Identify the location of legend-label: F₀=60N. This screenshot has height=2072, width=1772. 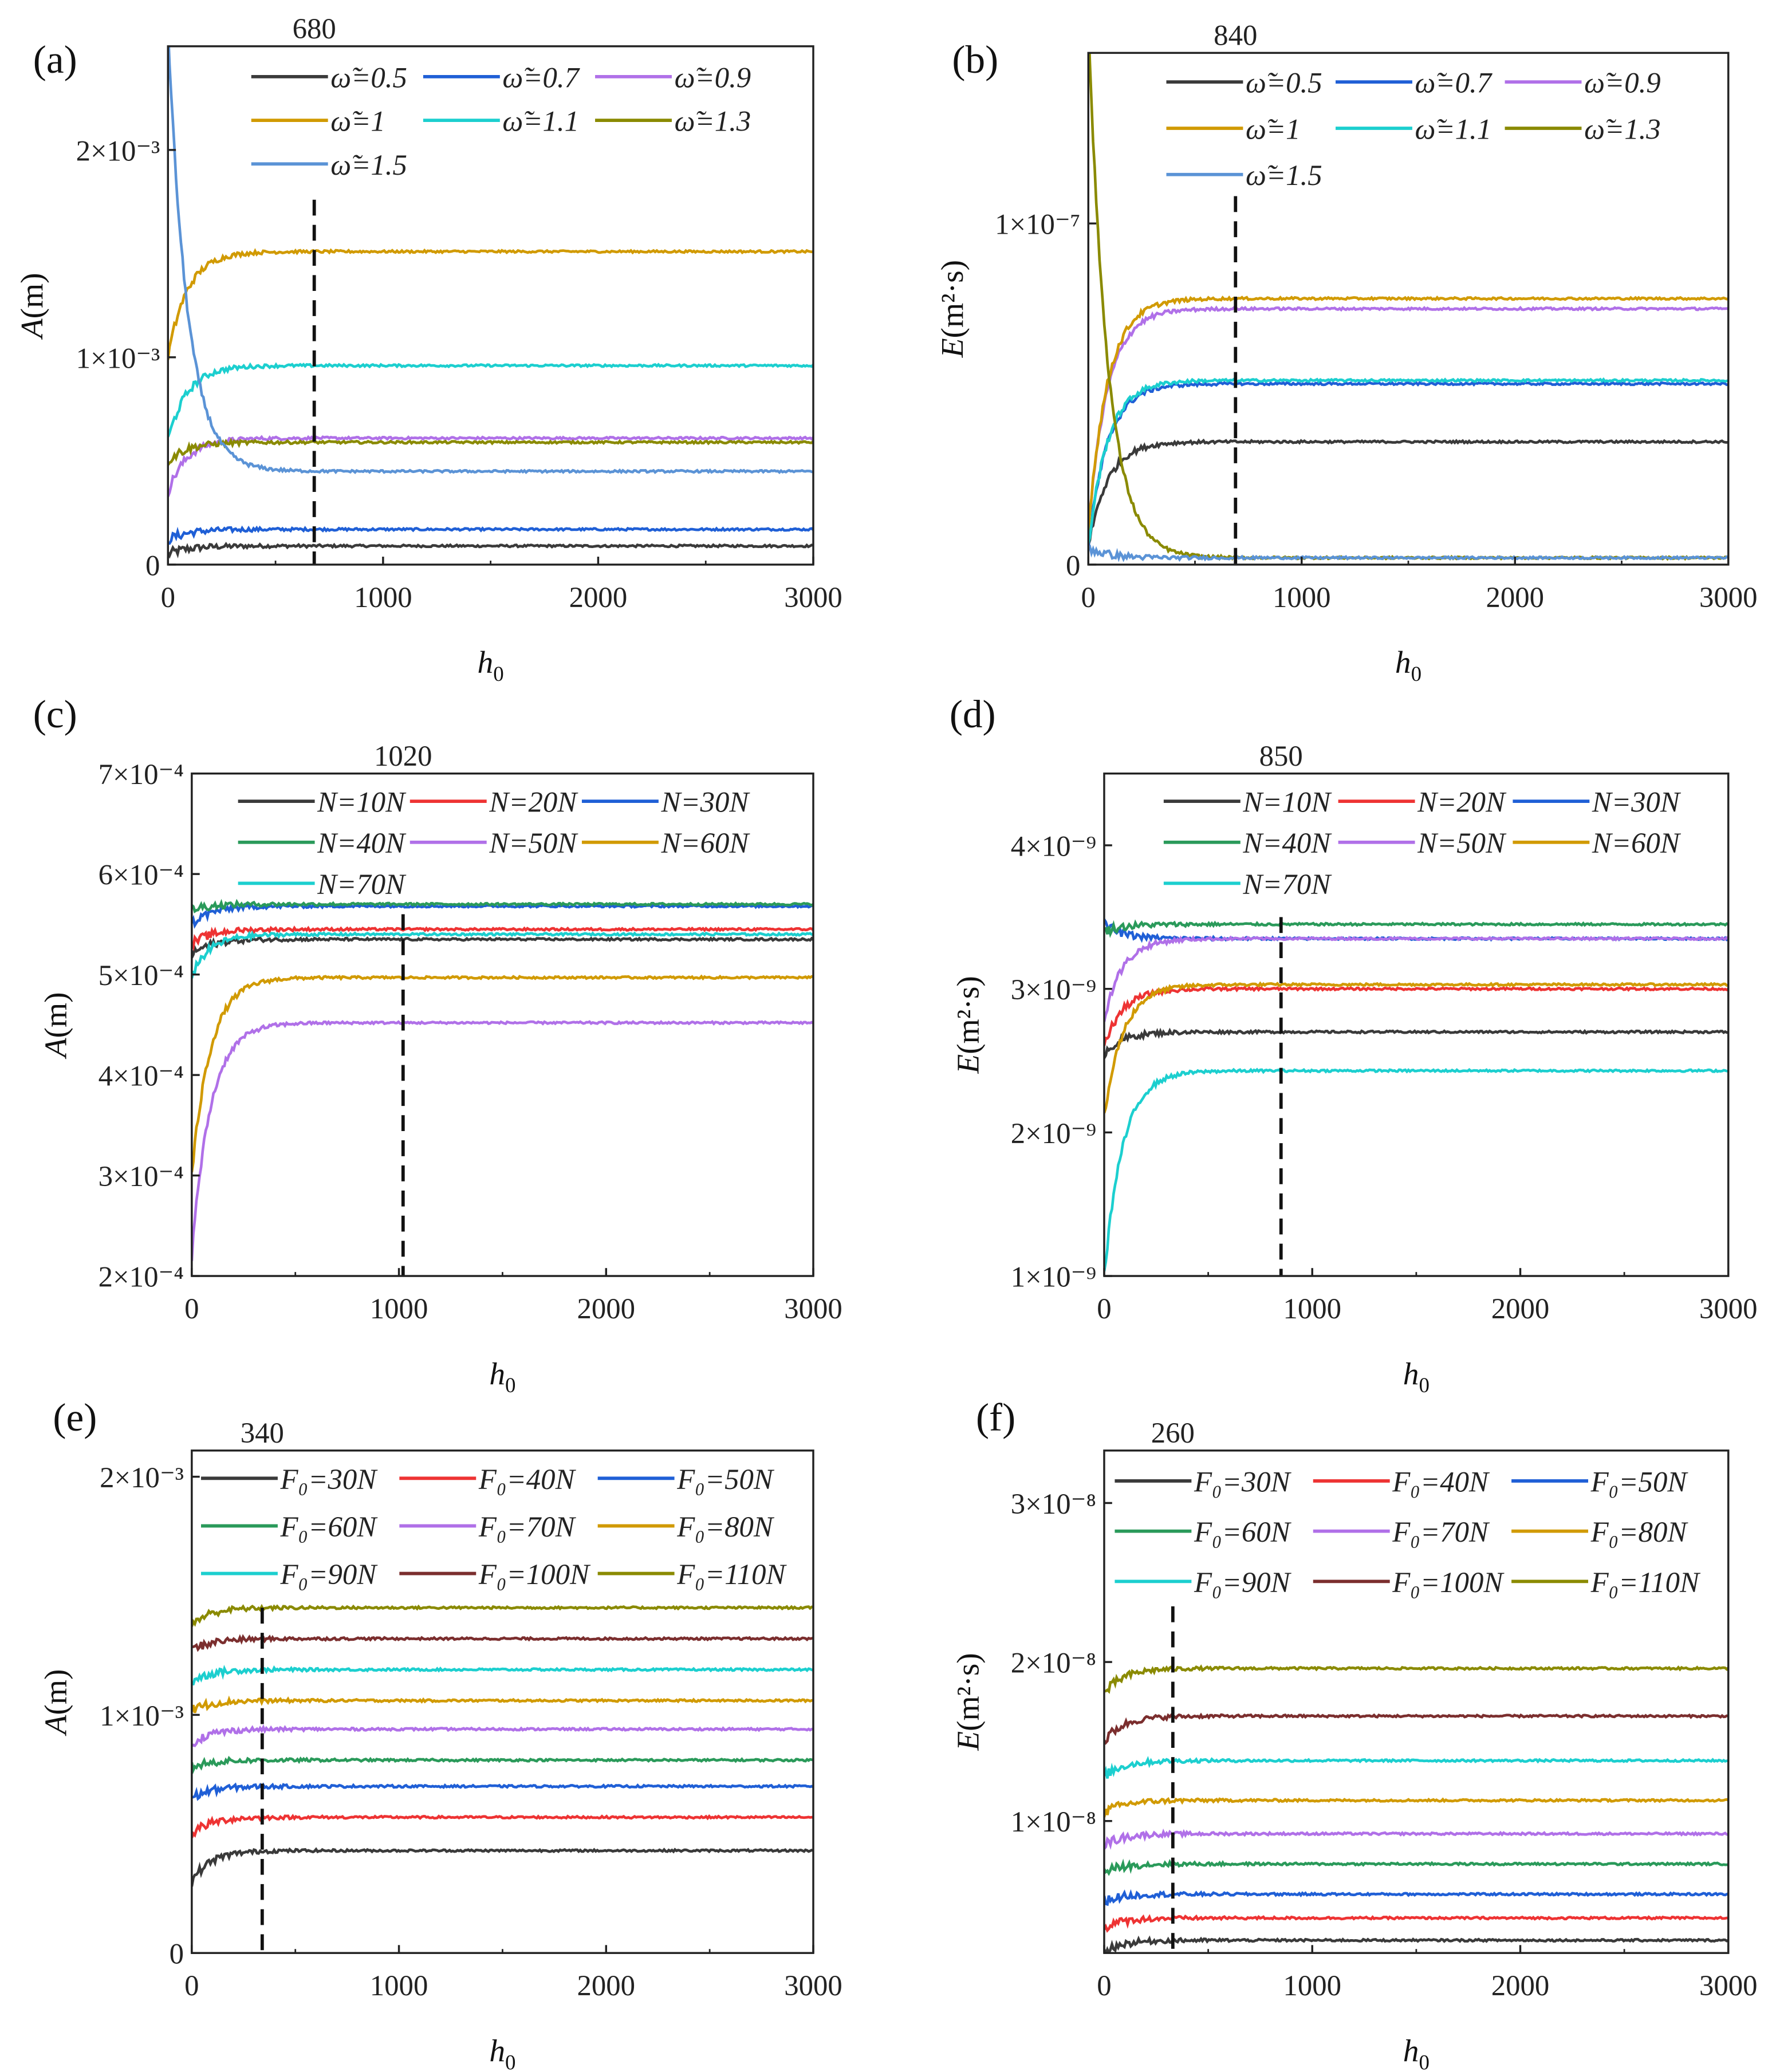
(1243, 1532).